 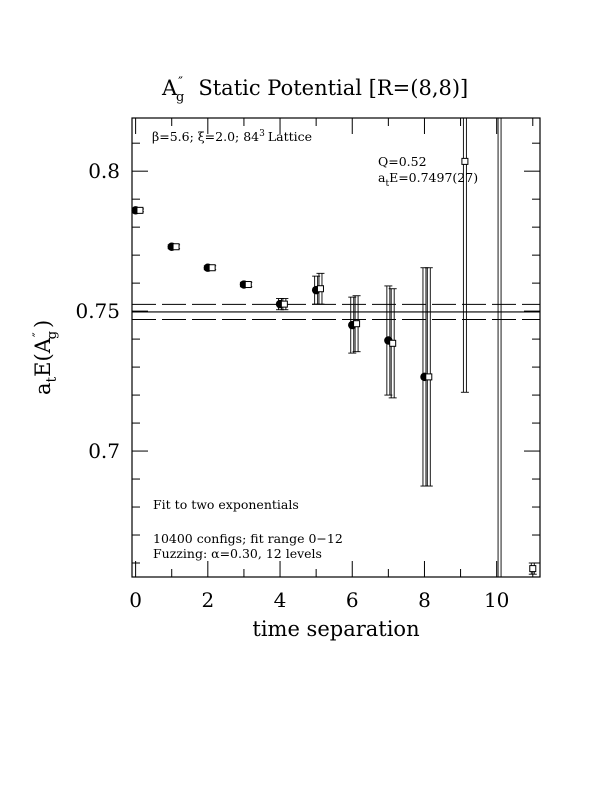 I want to click on x-tick-labels: 0 2 4 6 8 10, so click(x=319, y=600).